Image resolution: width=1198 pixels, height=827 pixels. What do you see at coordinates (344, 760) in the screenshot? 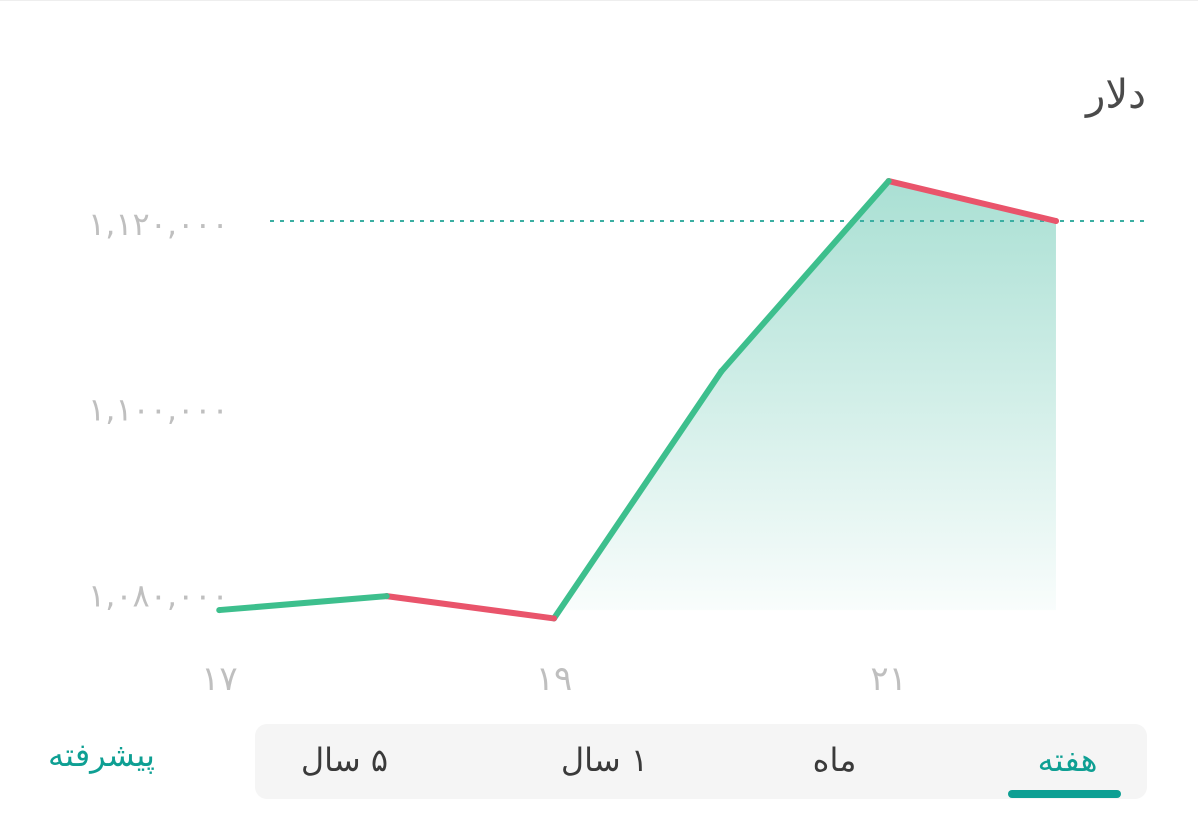
I see `tab-5-years: ۵ سال` at bounding box center [344, 760].